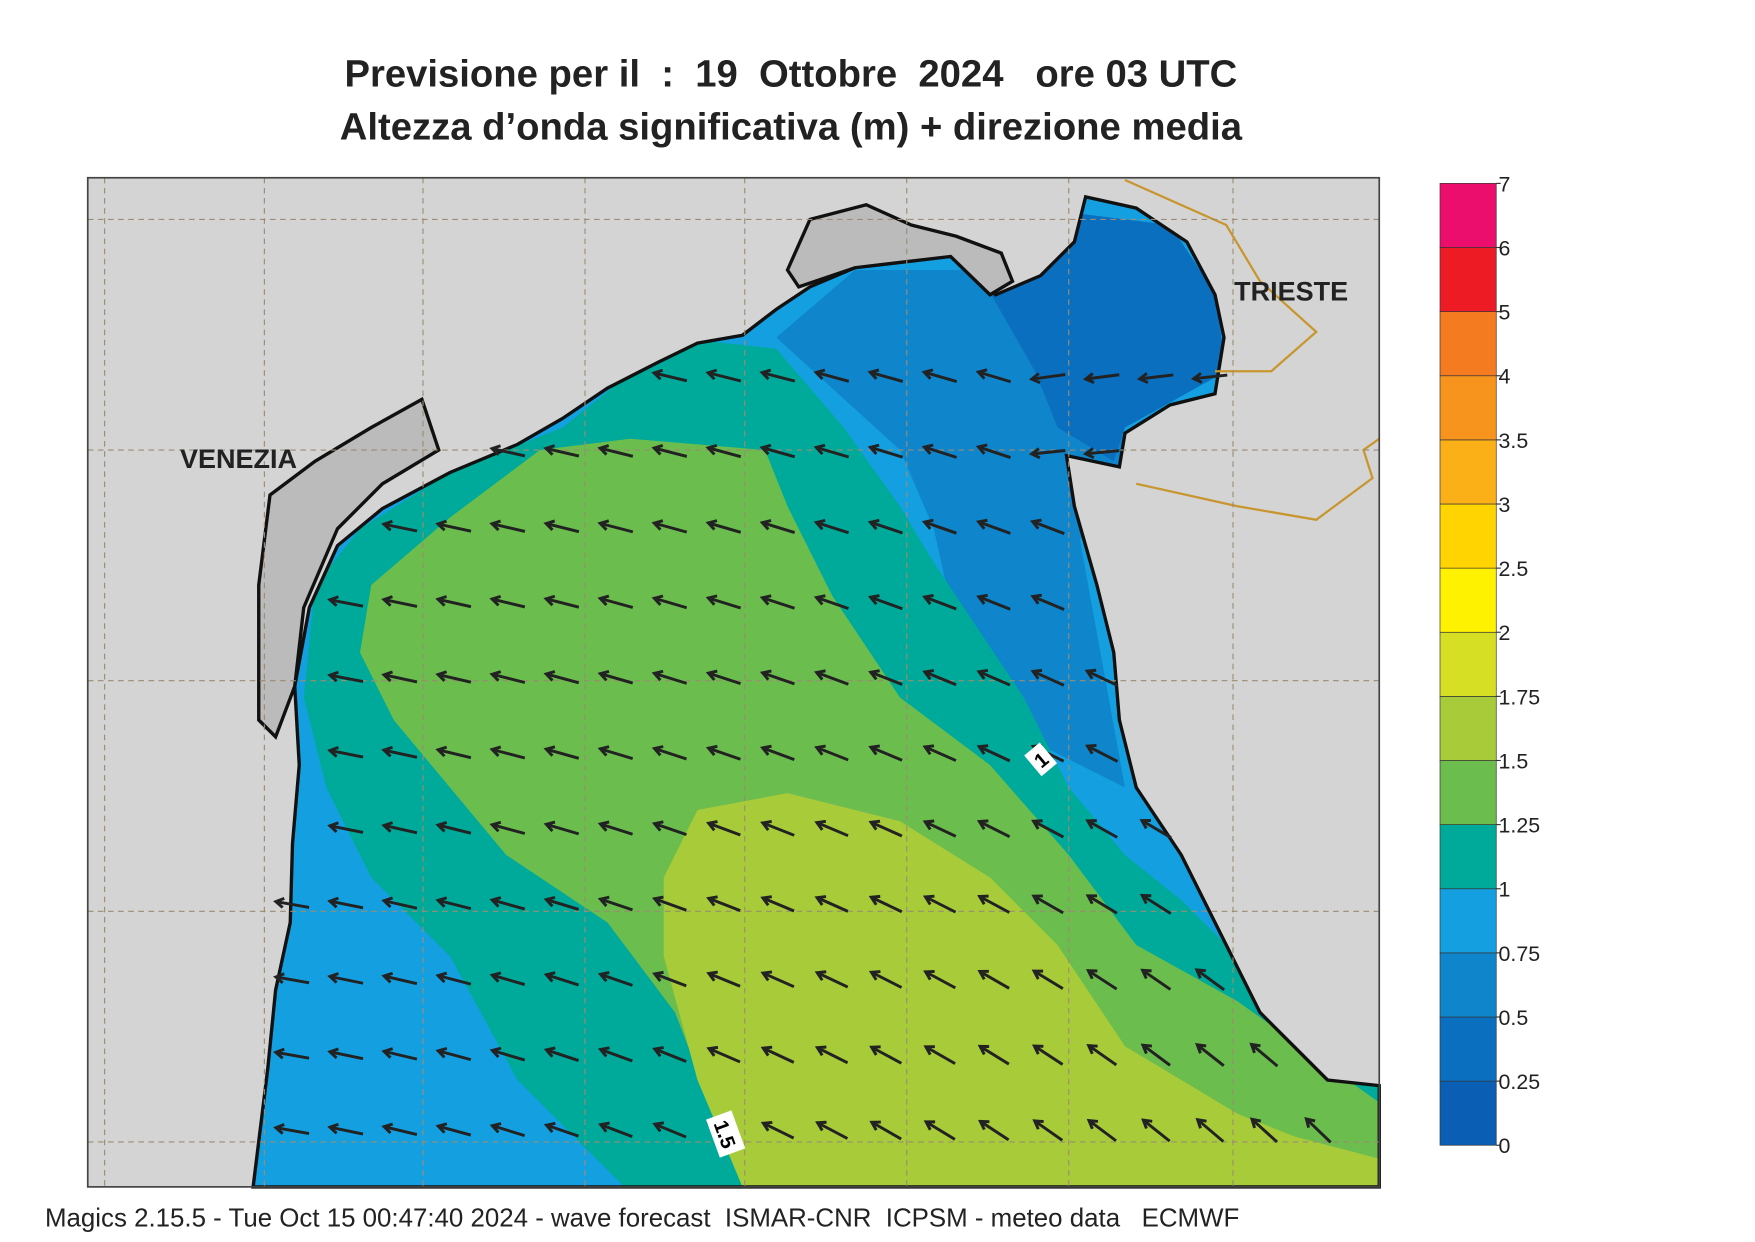 This screenshot has width=1755, height=1242. Describe the element at coordinates (1505, 890) in the screenshot. I see `colorbar-label: 1` at that location.